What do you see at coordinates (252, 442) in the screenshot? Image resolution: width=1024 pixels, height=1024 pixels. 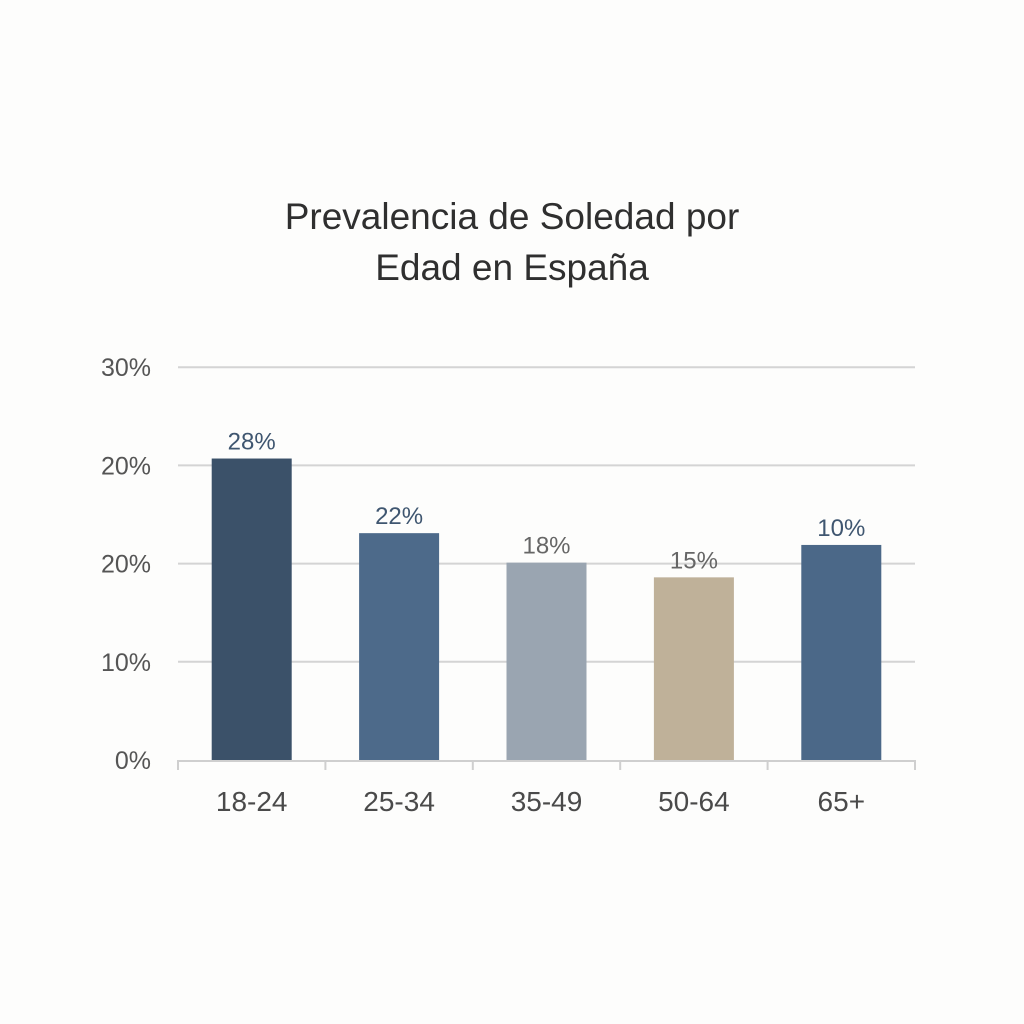 I see `data-label: 28%` at bounding box center [252, 442].